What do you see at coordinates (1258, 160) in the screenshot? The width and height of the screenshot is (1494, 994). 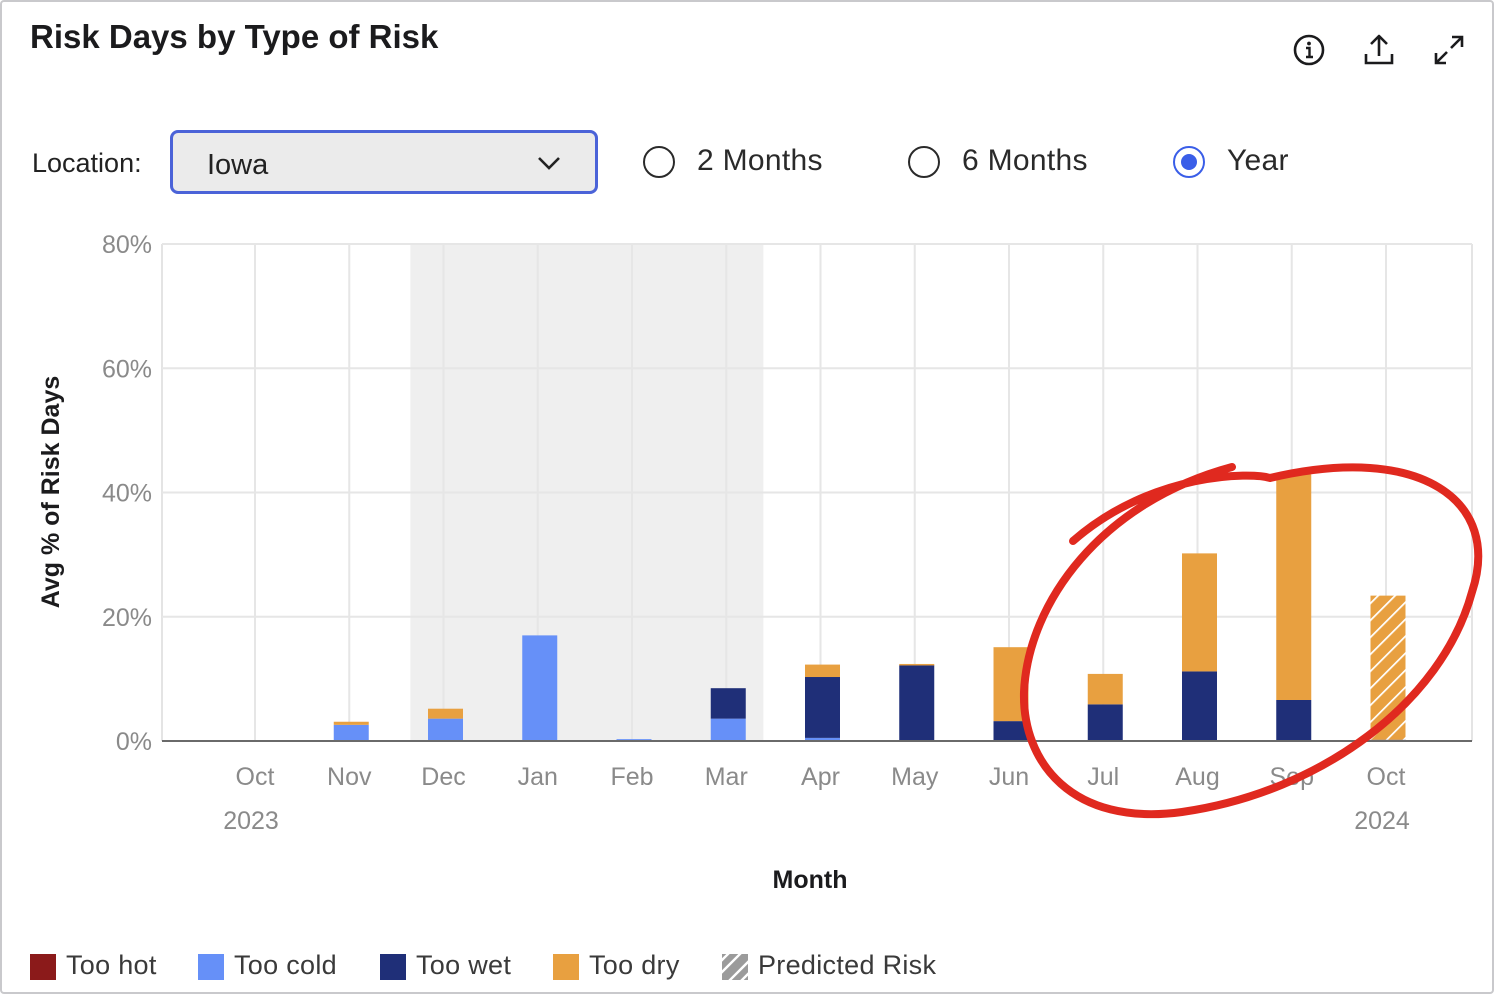 I see `range-label: Year` at bounding box center [1258, 160].